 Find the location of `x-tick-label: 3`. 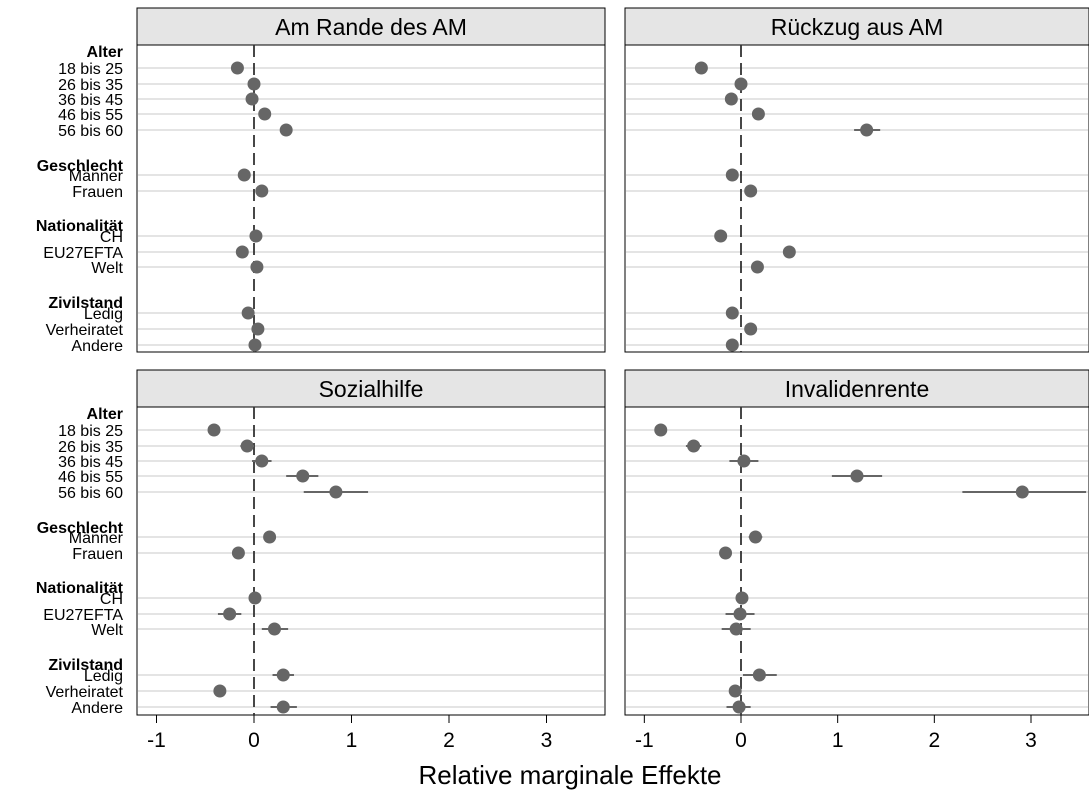

x-tick-label: 3 is located at coordinates (1031, 740).